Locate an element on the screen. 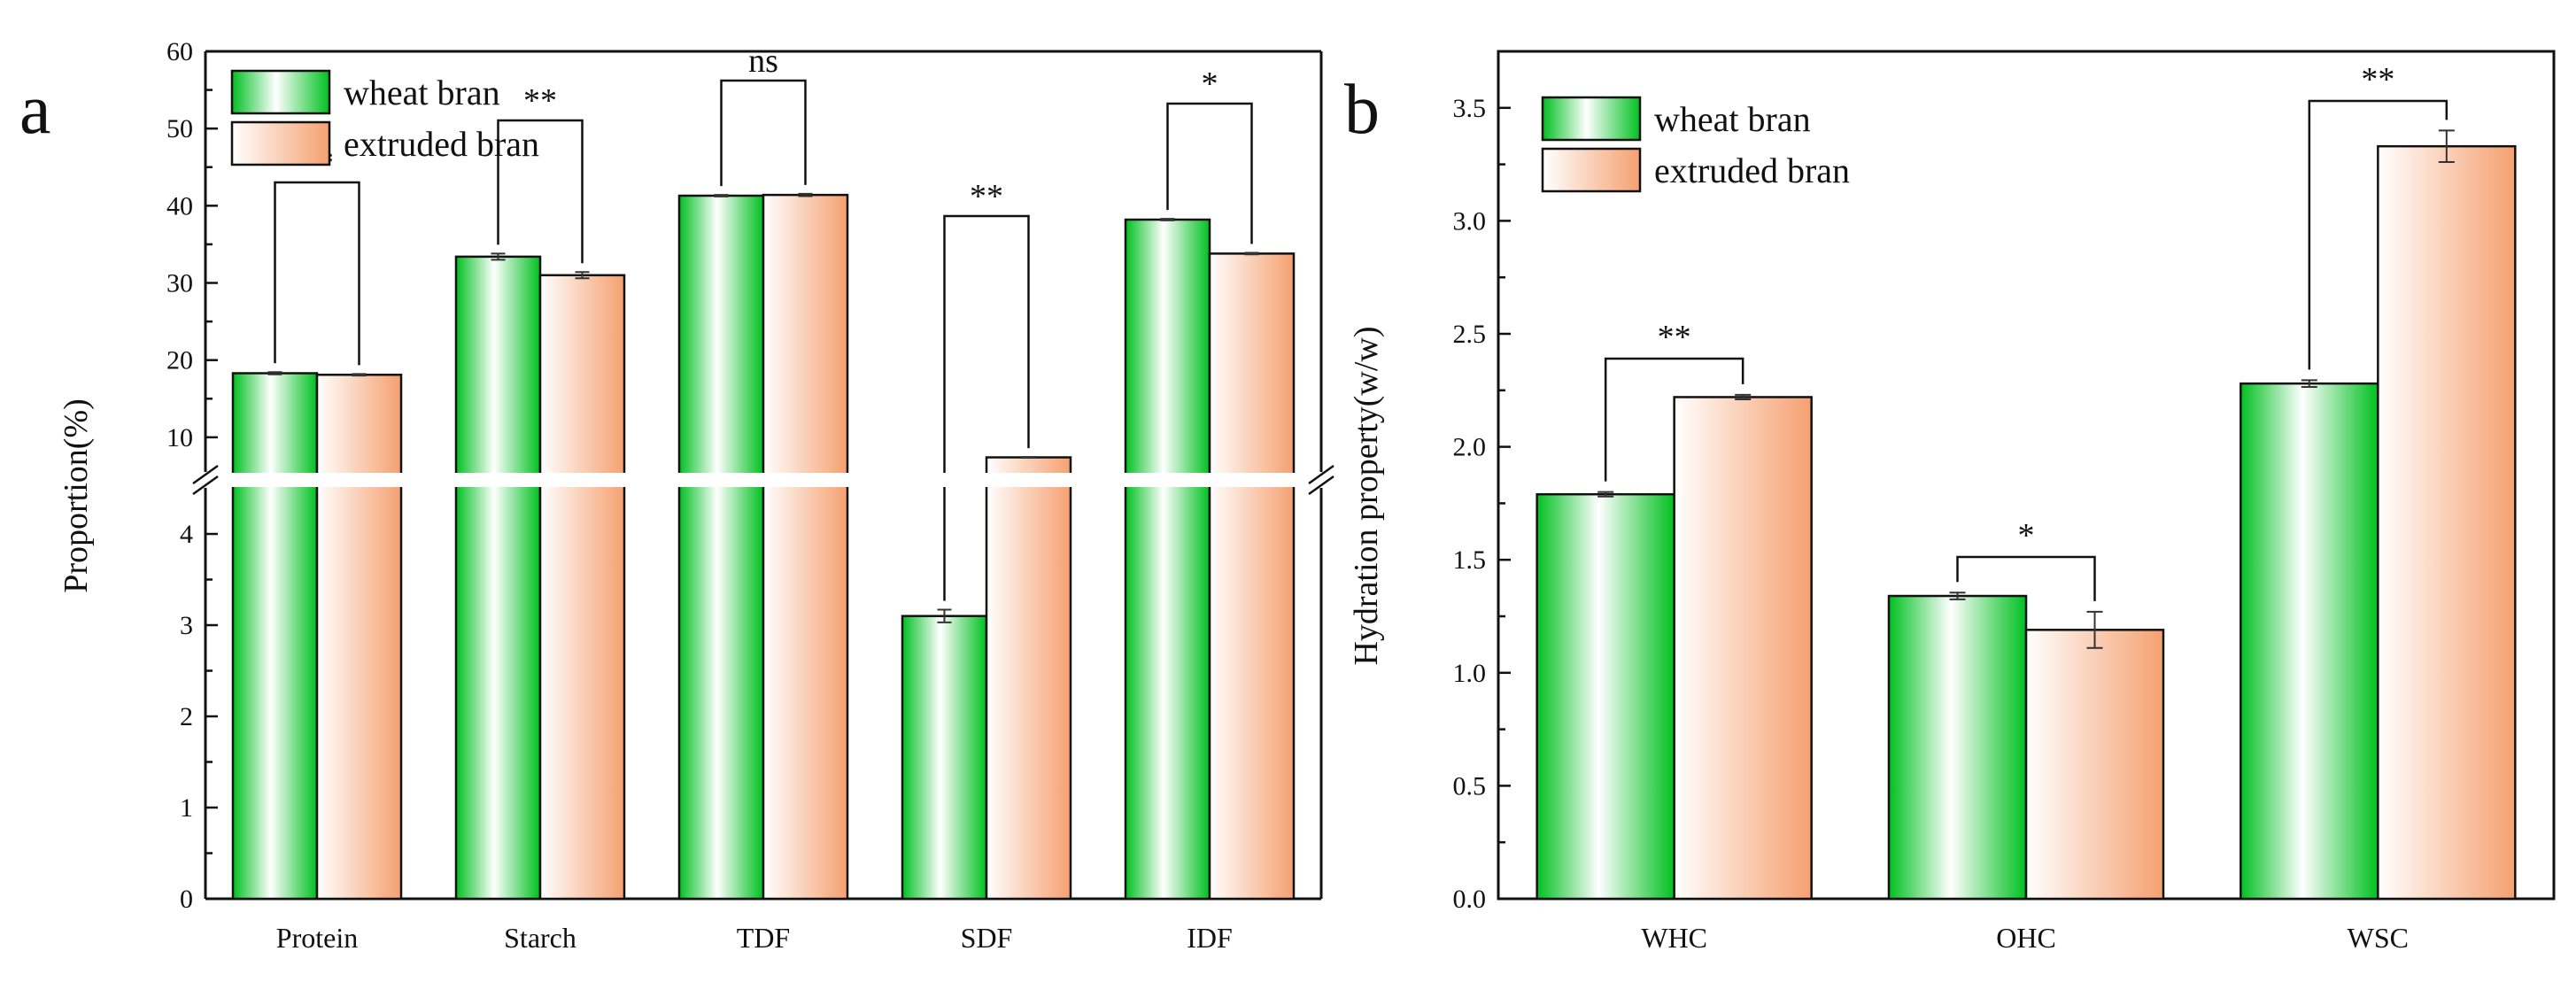 This screenshot has width=2576, height=982. chart-a-xtick-label: IDF is located at coordinates (1210, 938).